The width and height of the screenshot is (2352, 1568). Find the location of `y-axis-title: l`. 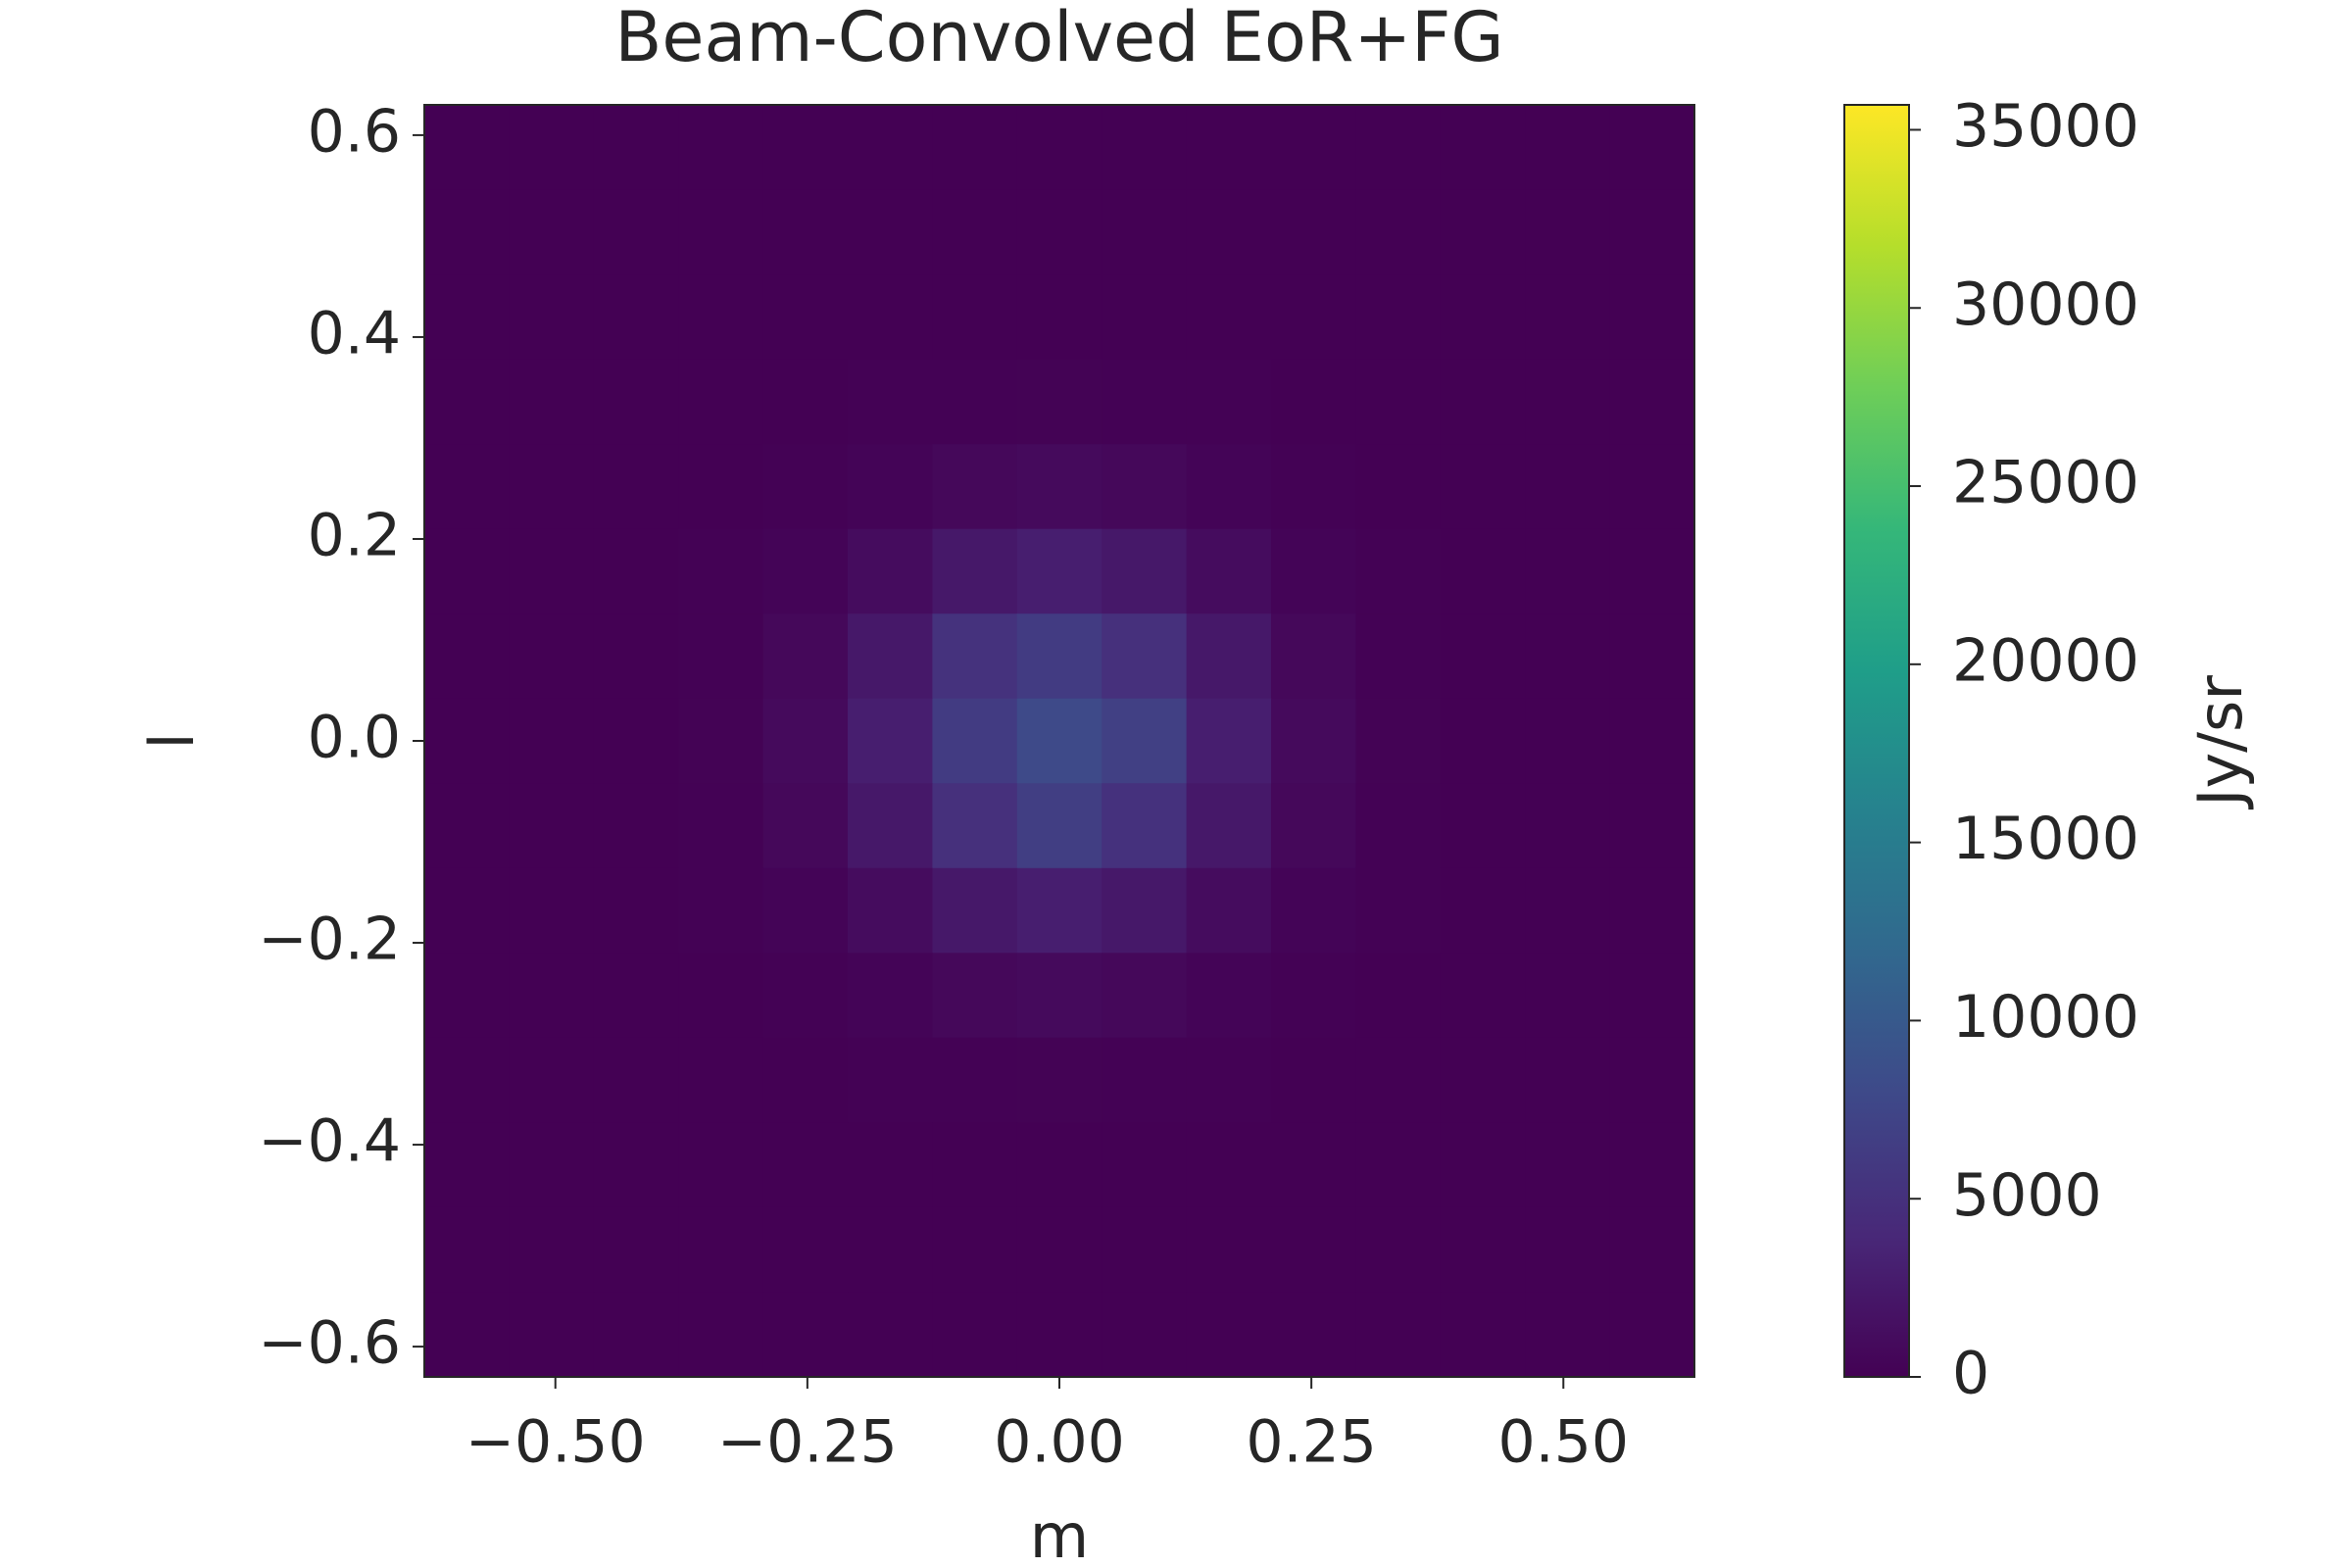

y-axis-title: l is located at coordinates (172, 740).